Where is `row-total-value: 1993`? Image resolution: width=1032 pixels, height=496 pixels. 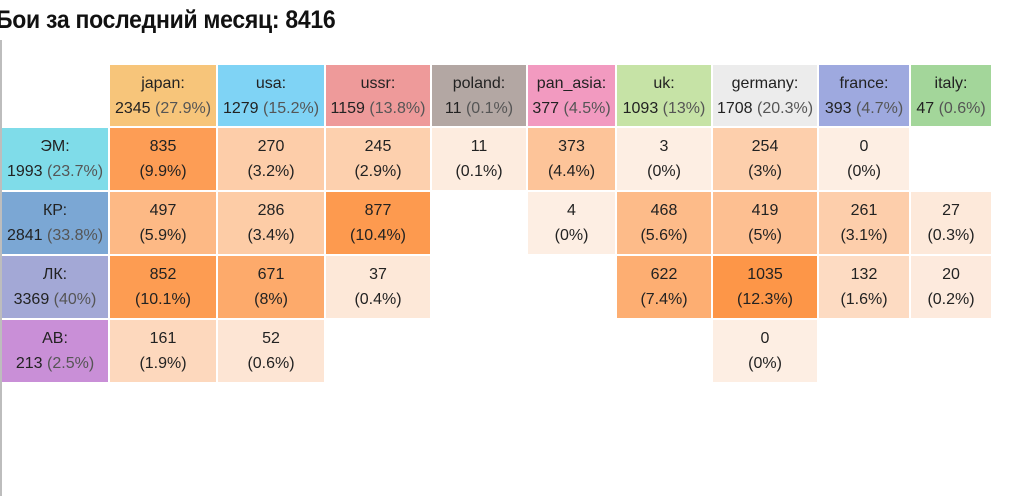
row-total-value: 1993 is located at coordinates (24, 171).